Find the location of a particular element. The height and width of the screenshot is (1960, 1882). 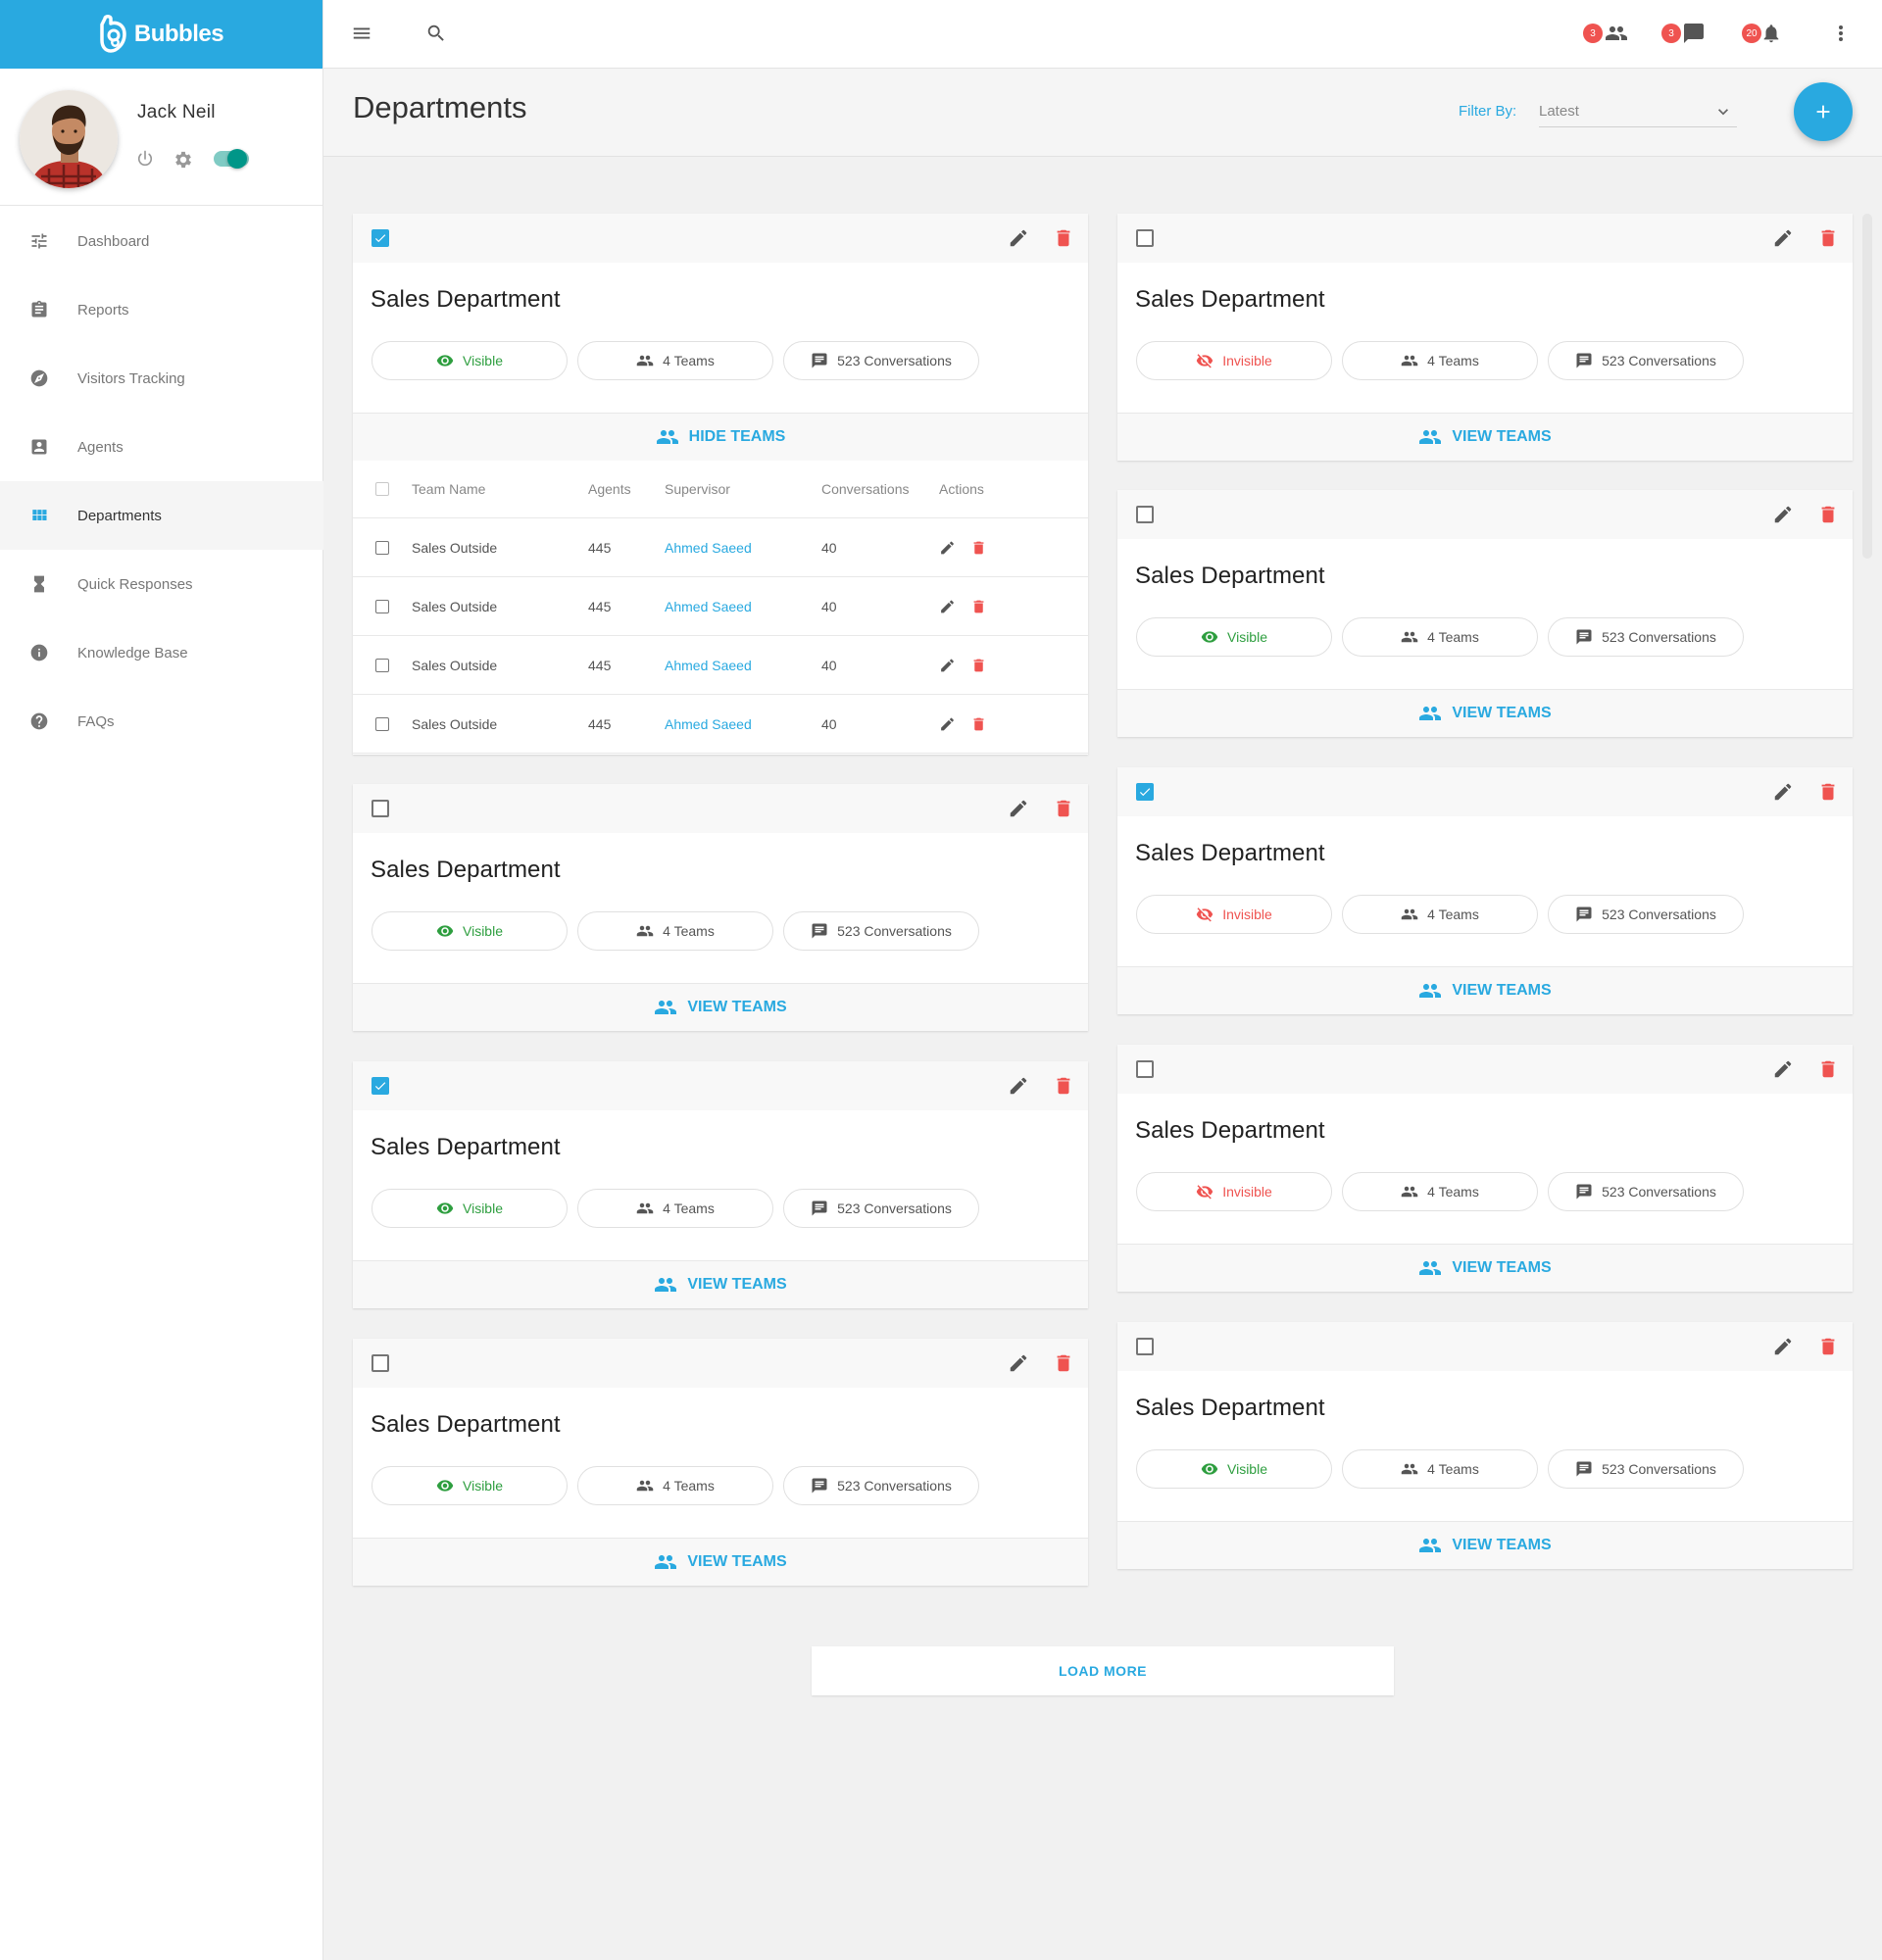

table-header-cell: Agents is located at coordinates (609, 489).